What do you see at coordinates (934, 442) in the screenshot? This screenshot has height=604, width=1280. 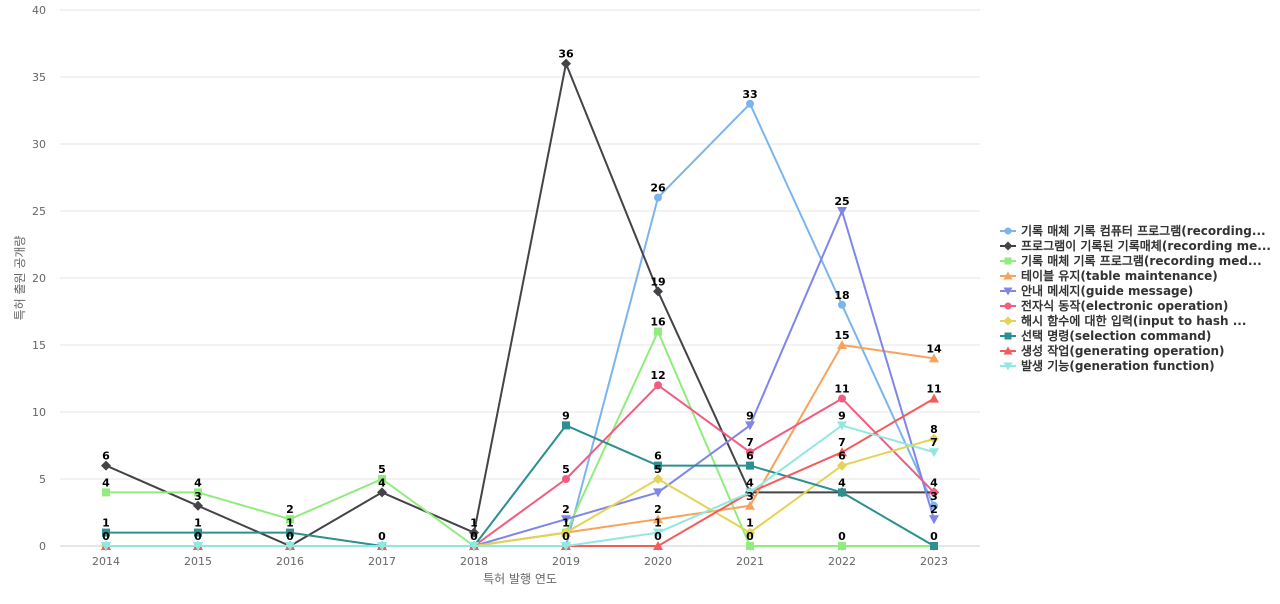 I see `data-label: 7` at bounding box center [934, 442].